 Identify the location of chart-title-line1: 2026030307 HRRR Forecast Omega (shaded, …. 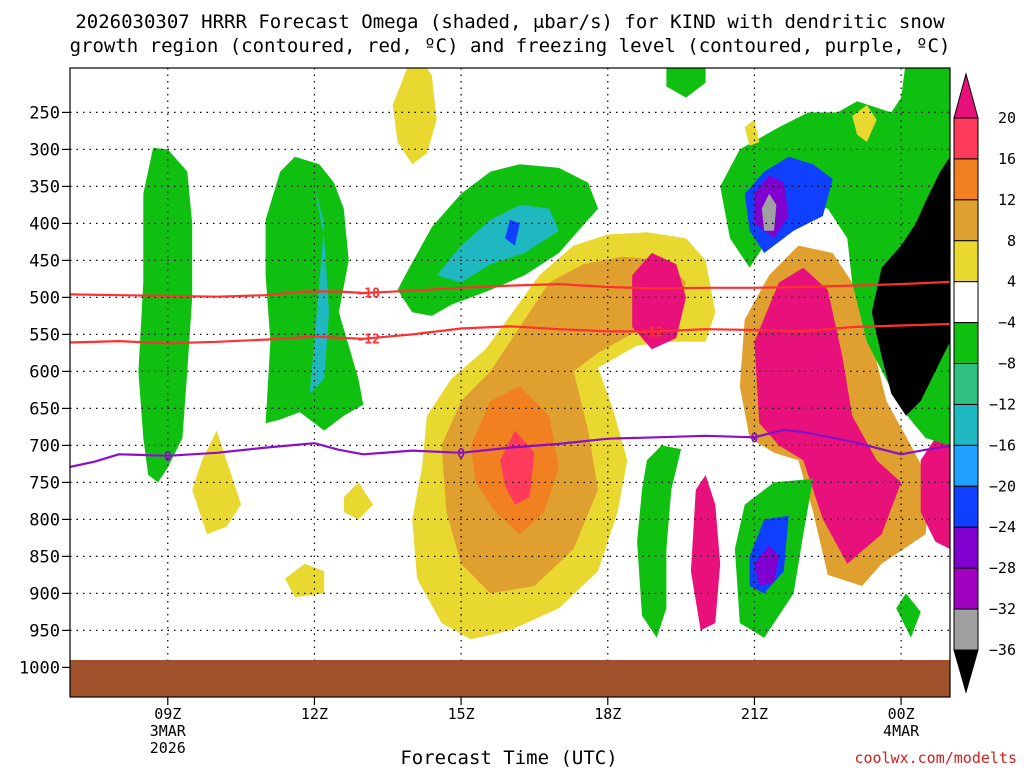
(510, 22).